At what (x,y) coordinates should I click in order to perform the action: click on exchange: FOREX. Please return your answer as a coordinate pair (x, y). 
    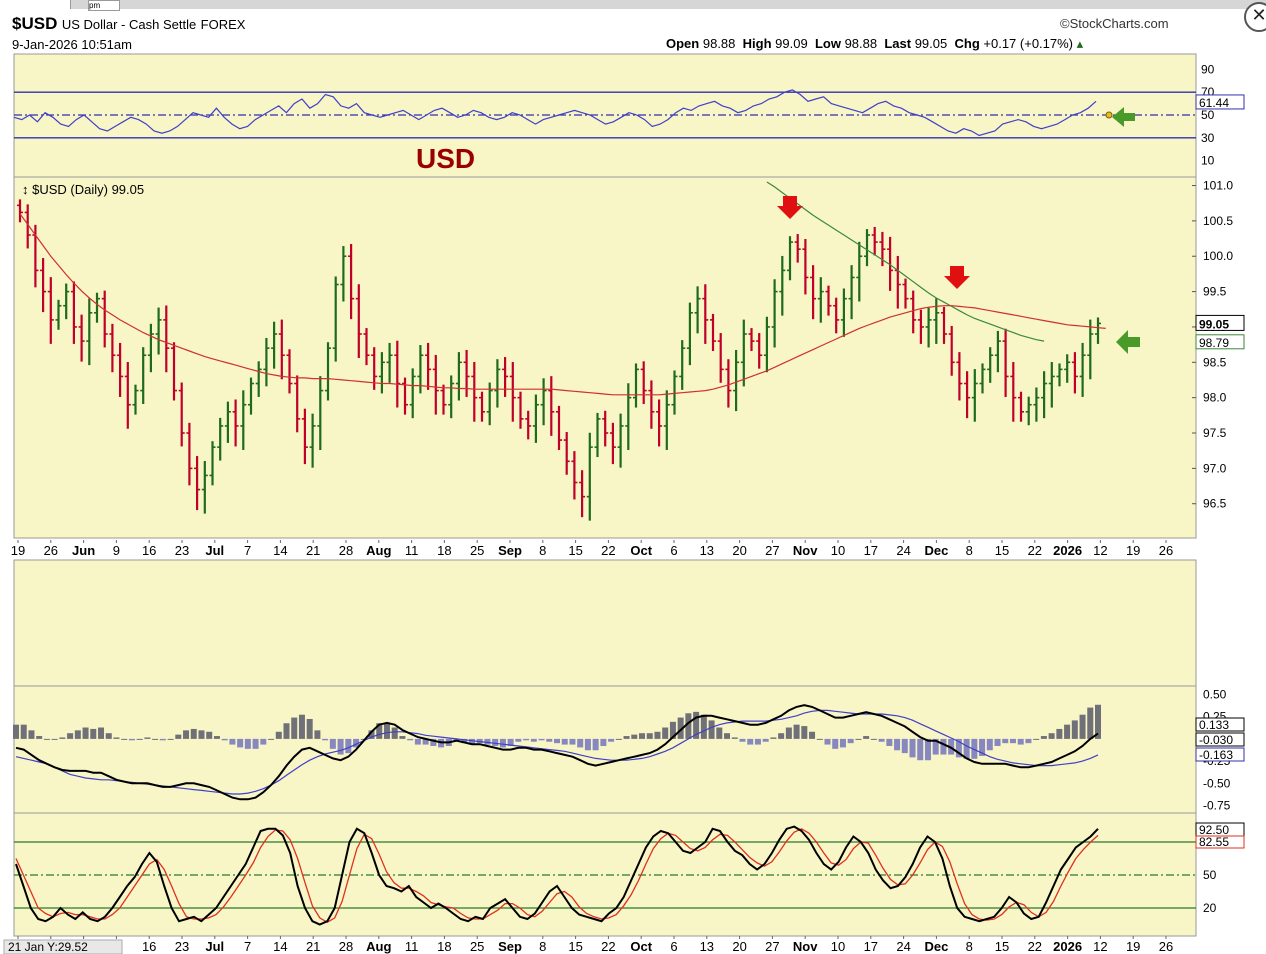
    Looking at the image, I should click on (223, 24).